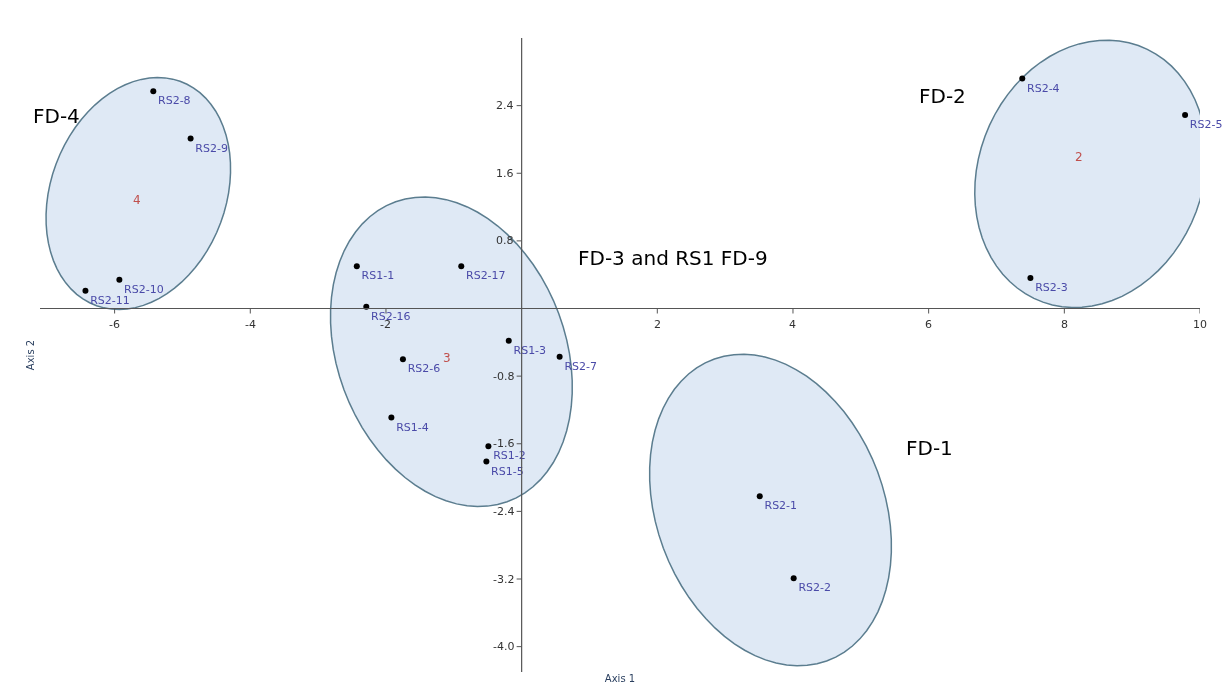 The image size is (1228, 693). I want to click on y-axis-title: Axis 2, so click(30, 355).